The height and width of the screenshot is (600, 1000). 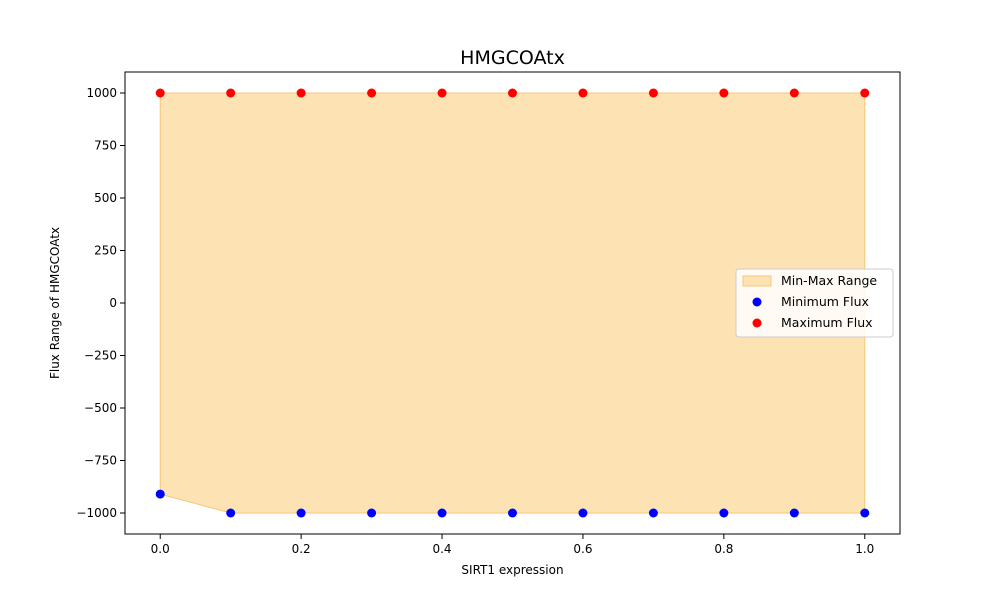 I want to click on legend-label-minimum-flux: Minimum Flux, so click(x=825, y=301).